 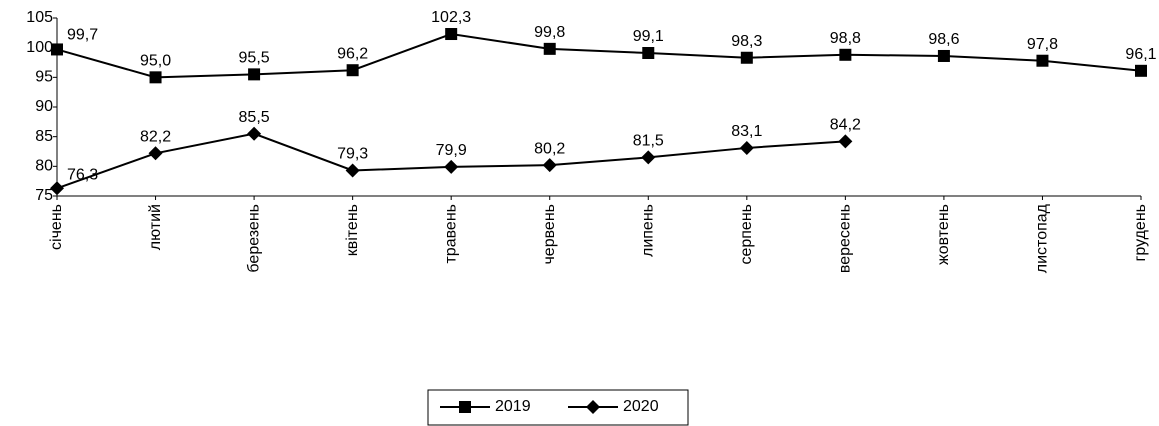 I want to click on data-label: 97,8, so click(x=1042, y=44).